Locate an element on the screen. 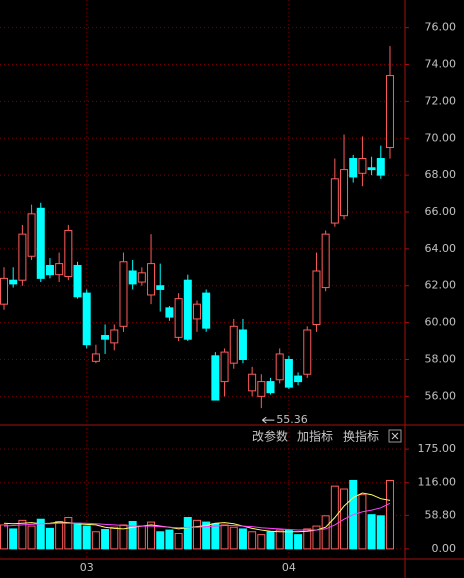 The image size is (464, 578). y-tick-label: 56.00 is located at coordinates (441, 395).